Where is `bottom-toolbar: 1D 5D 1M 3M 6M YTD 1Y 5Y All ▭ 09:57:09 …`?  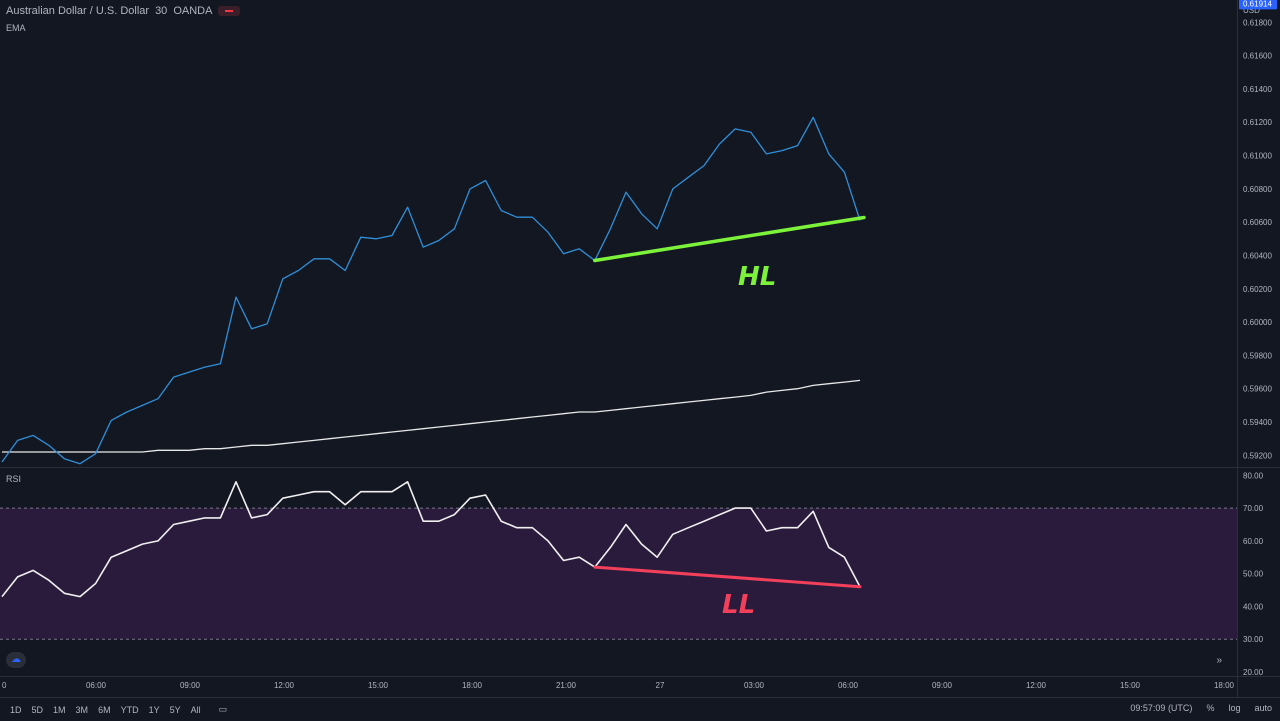 bottom-toolbar: 1D 5D 1M 3M 6M YTD 1Y 5Y All ▭ 09:57:09 … is located at coordinates (640, 709).